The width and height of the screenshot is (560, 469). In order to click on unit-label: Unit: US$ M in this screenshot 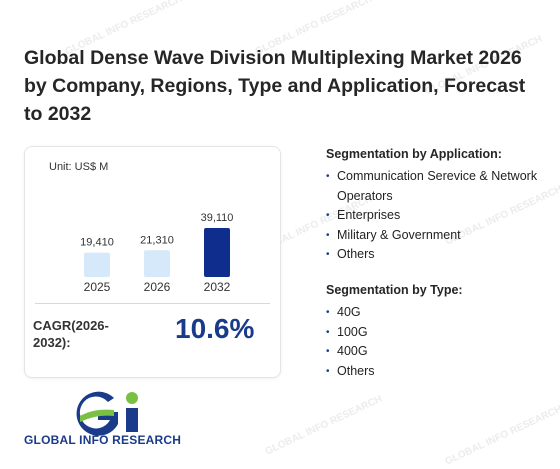, I will do `click(79, 167)`.